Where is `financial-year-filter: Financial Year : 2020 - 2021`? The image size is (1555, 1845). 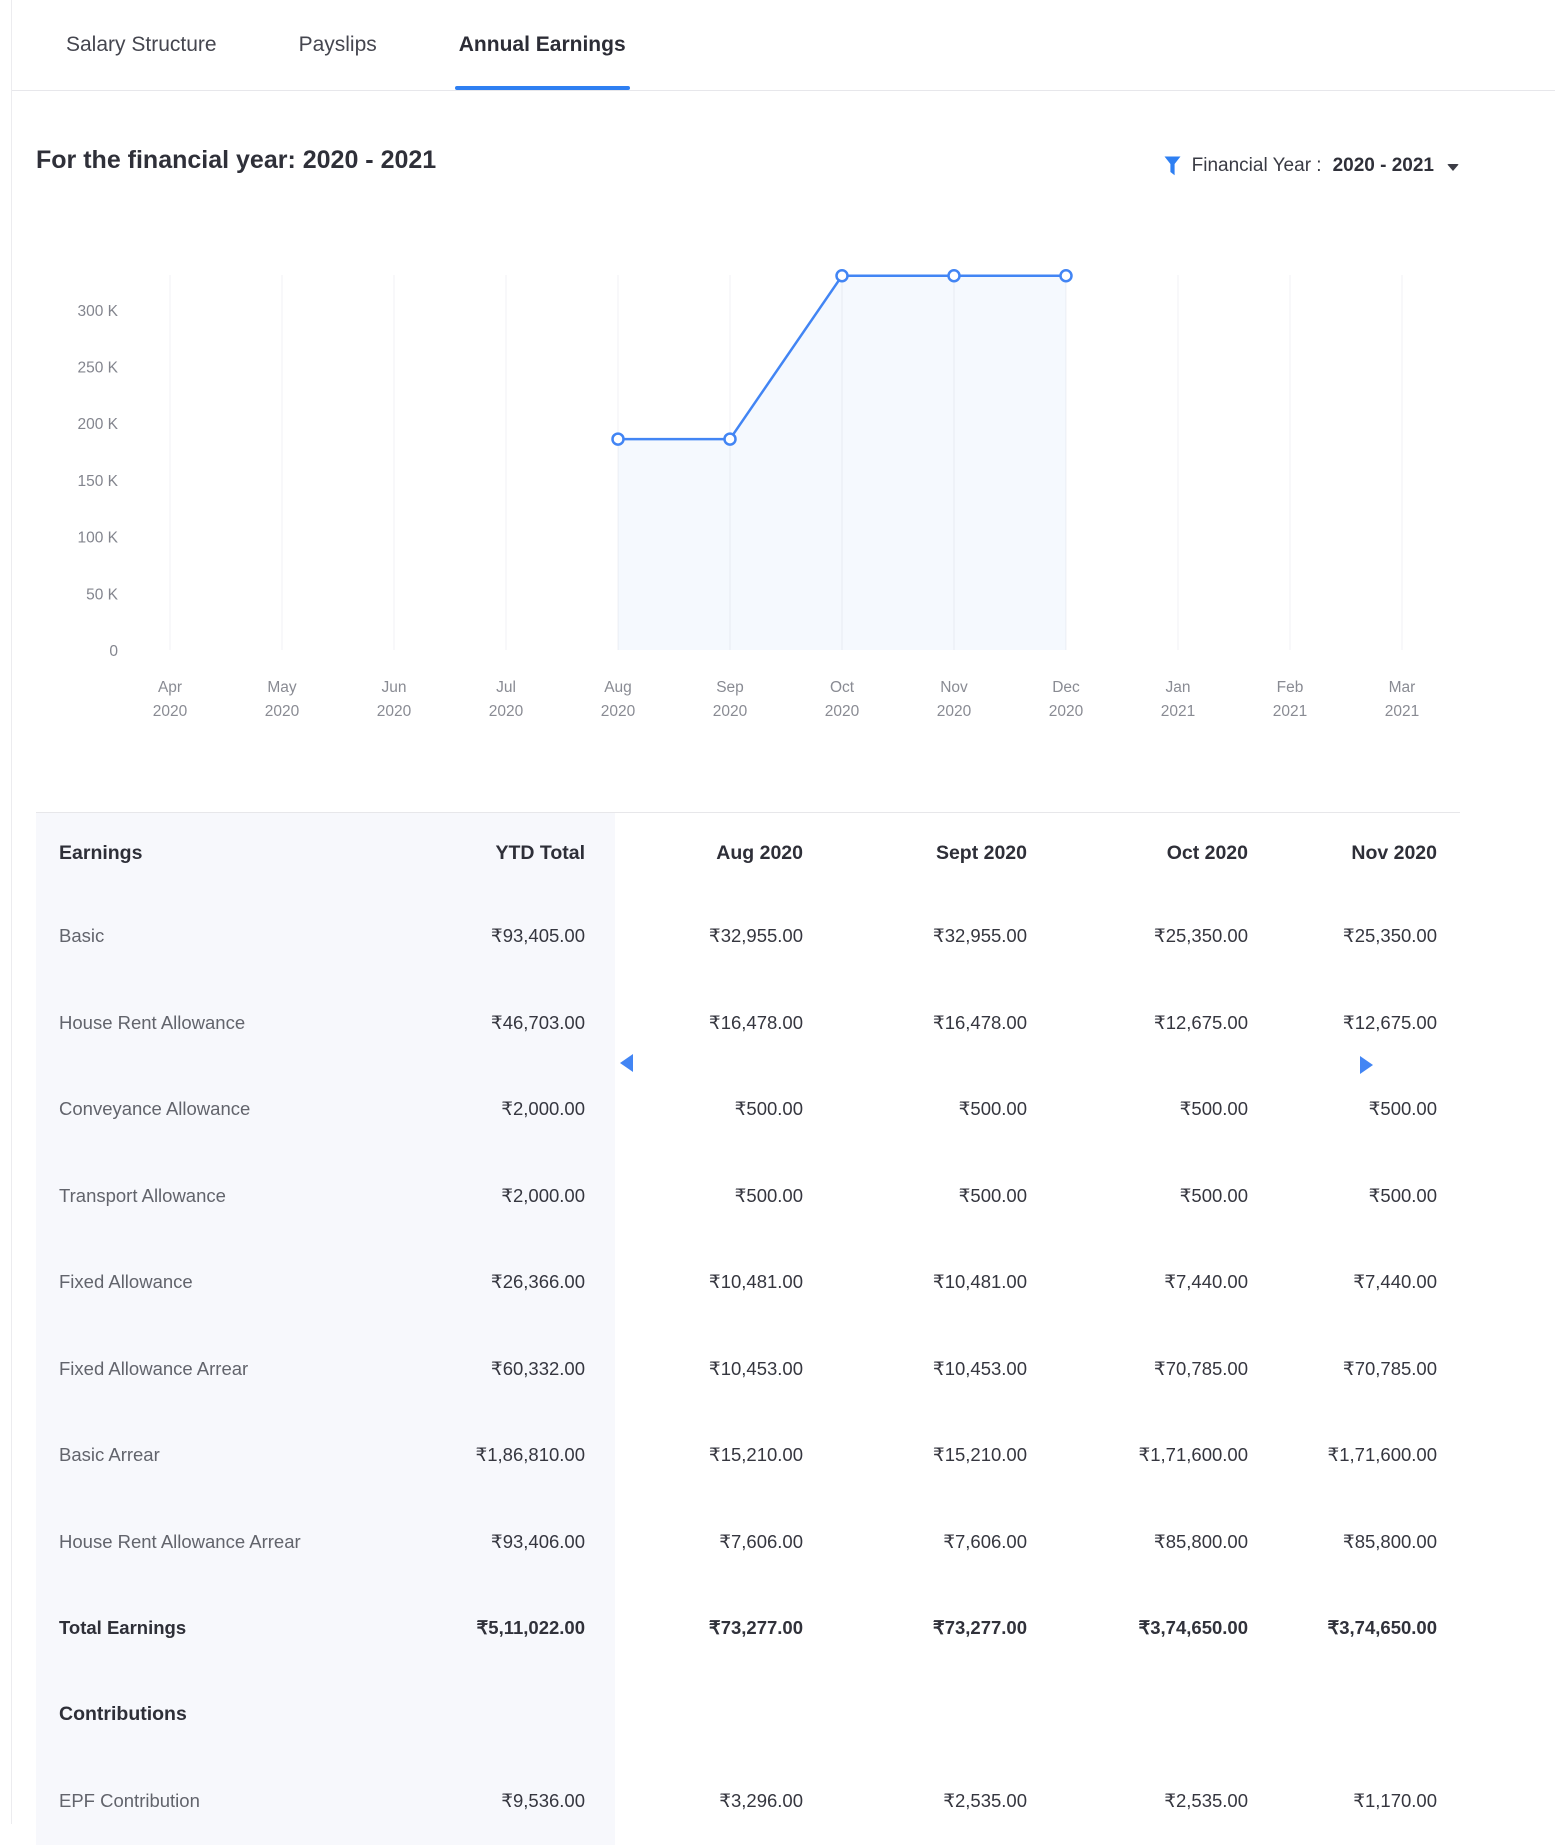
financial-year-filter: Financial Year : 2020 - 2021 is located at coordinates (1311, 166).